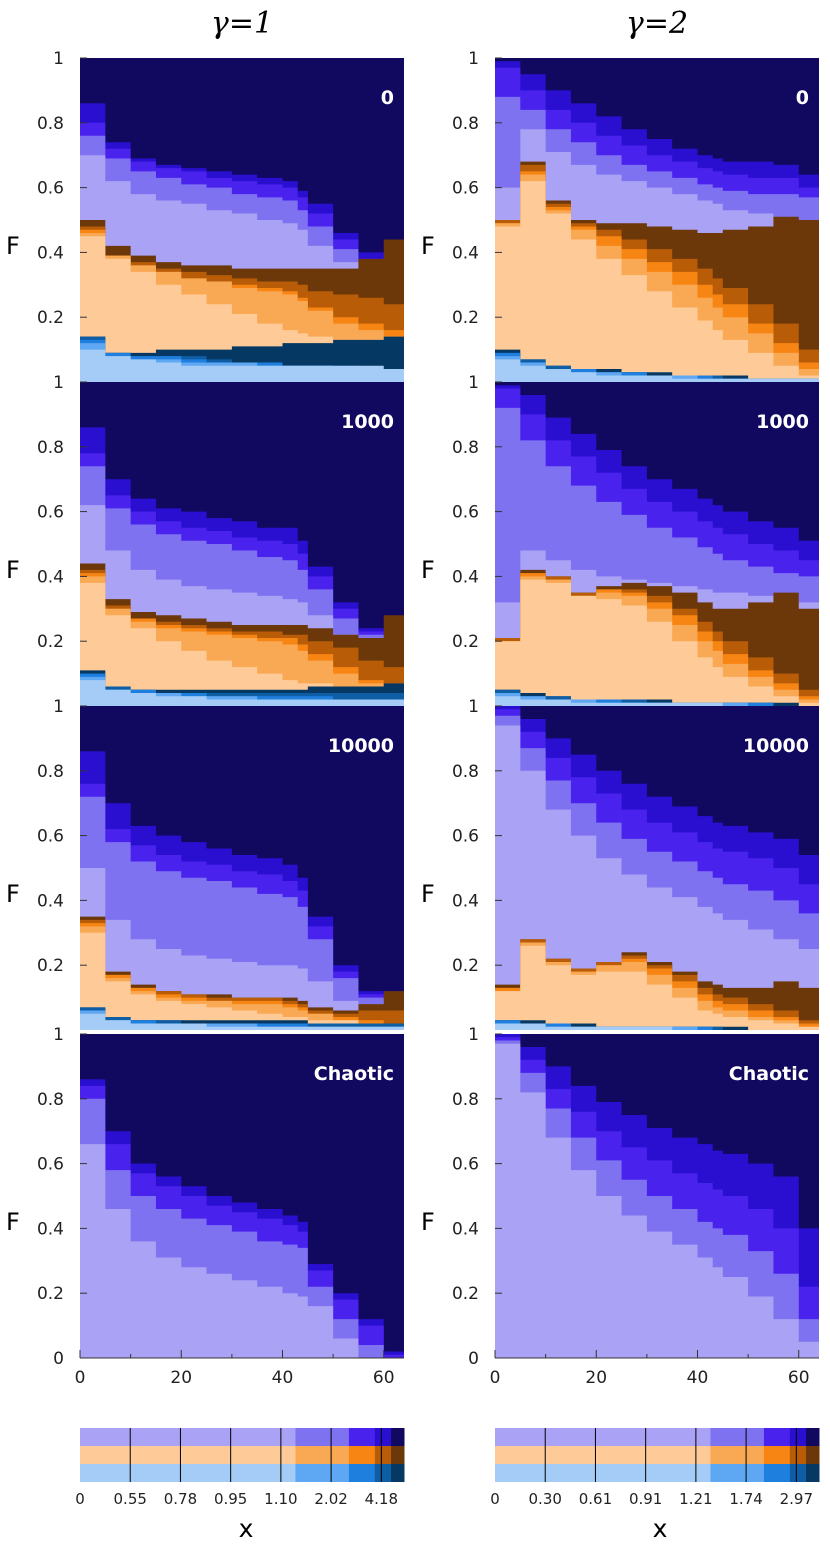  What do you see at coordinates (361, 746) in the screenshot?
I see `panel-label: 10000` at bounding box center [361, 746].